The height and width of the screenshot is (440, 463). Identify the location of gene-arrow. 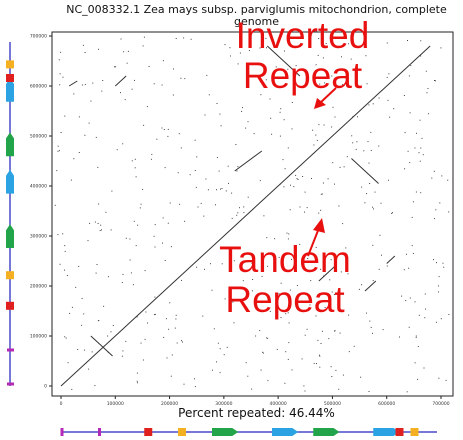
(285, 432).